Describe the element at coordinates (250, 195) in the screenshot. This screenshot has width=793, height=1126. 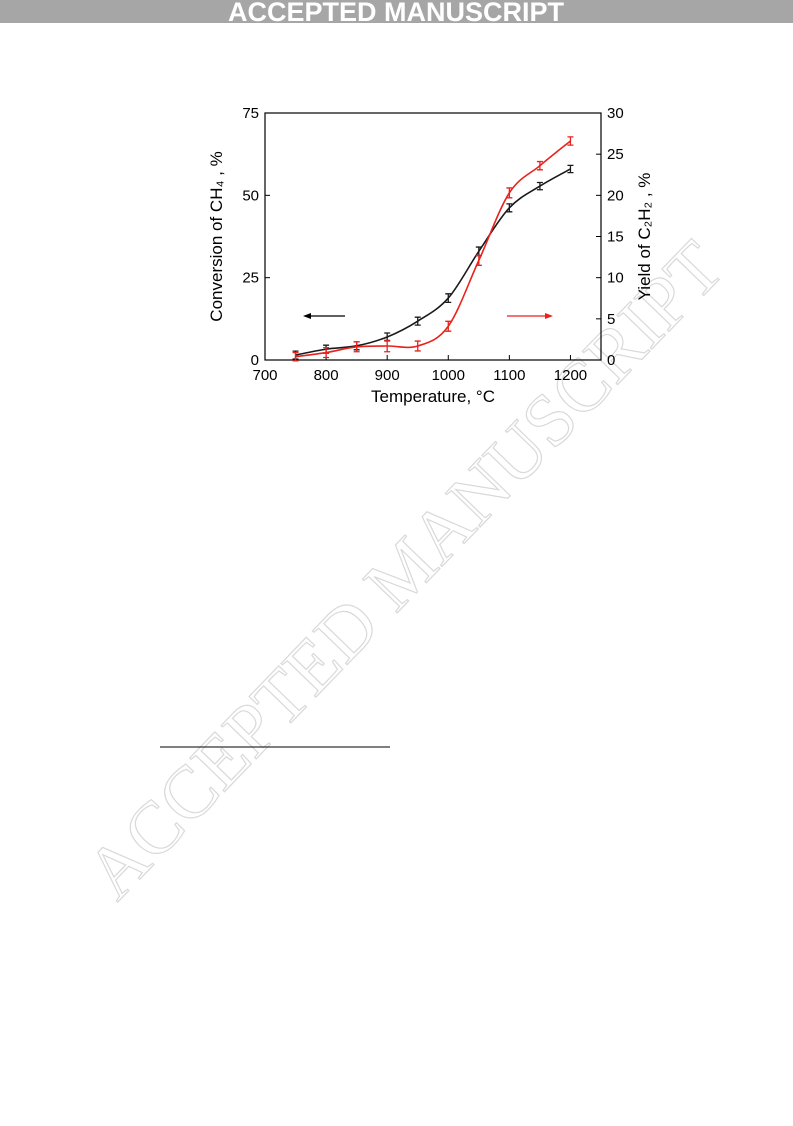
I see `y-tick-label: 50` at that location.